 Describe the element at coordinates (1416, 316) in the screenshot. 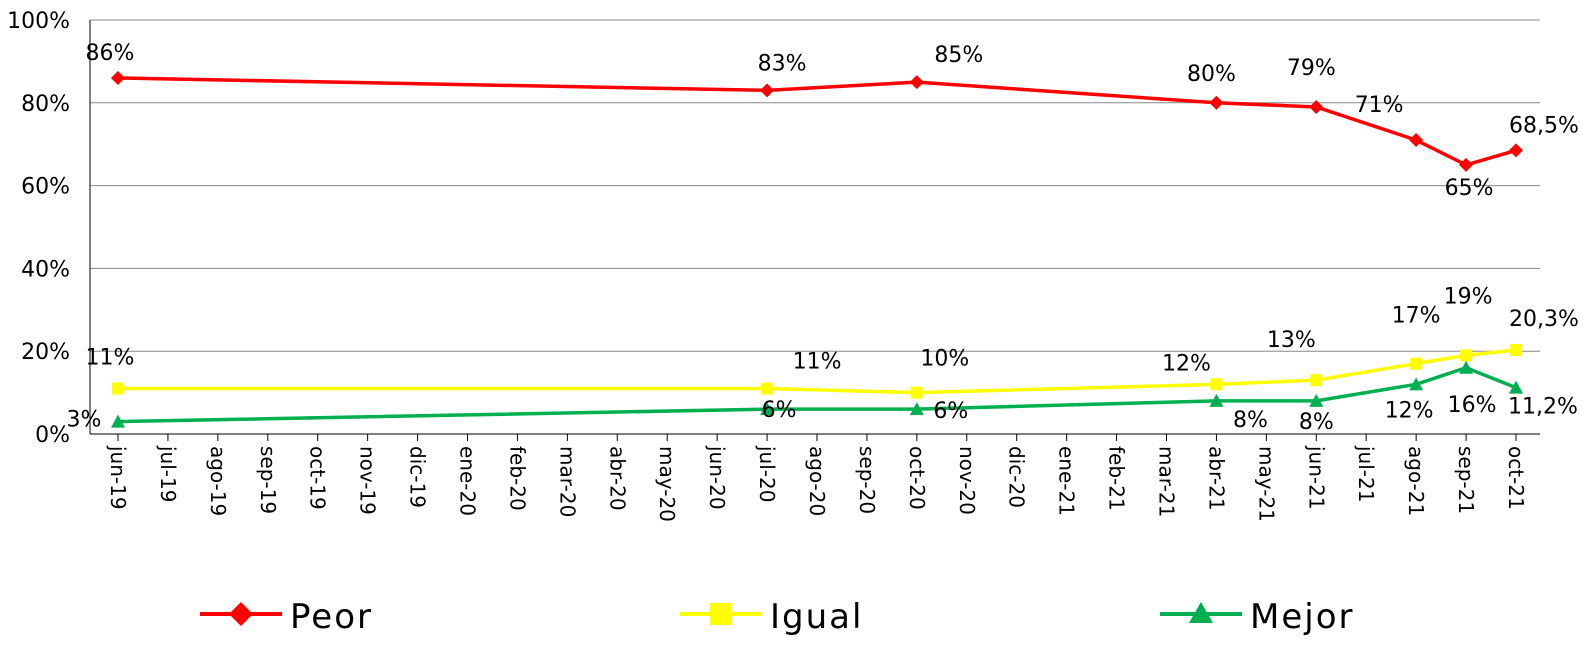

I see `data-label: 17%` at that location.